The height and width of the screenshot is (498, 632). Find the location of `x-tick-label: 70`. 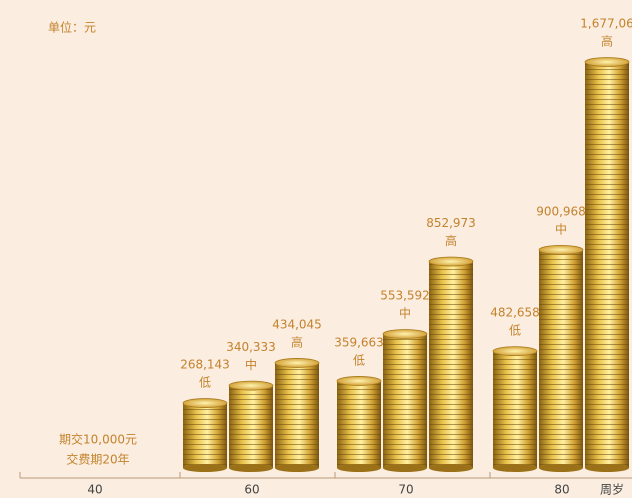

x-tick-label: 70 is located at coordinates (405, 490).